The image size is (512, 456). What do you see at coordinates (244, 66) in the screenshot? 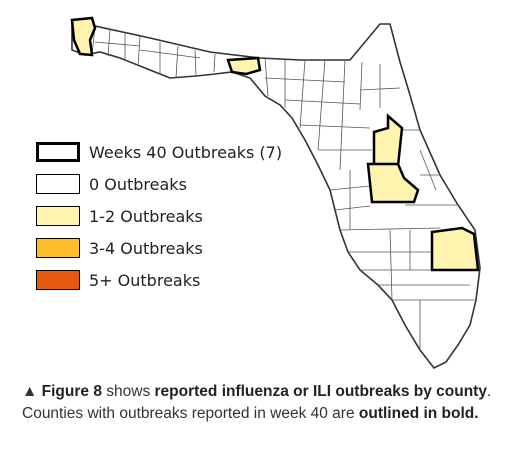
I see `county-bay` at bounding box center [244, 66].